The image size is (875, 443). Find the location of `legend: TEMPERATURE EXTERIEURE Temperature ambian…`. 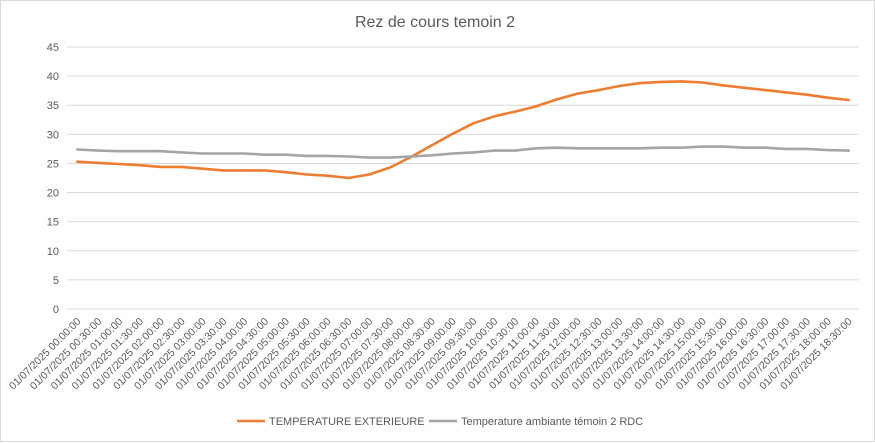

legend: TEMPERATURE EXTERIEURE Temperature ambian… is located at coordinates (440, 422).